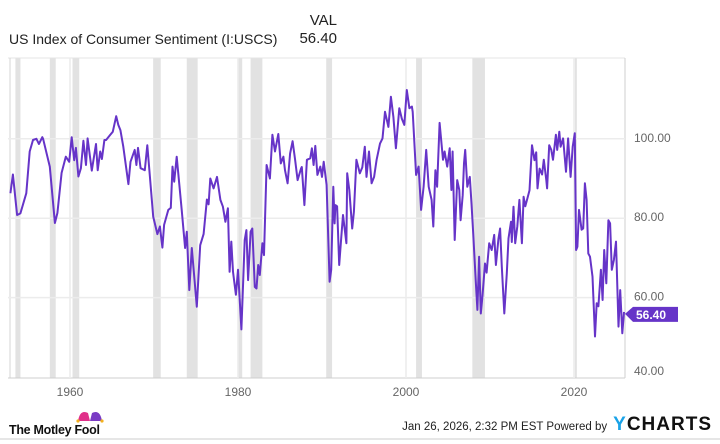  I want to click on y-tick-label: 80.00, so click(649, 217).